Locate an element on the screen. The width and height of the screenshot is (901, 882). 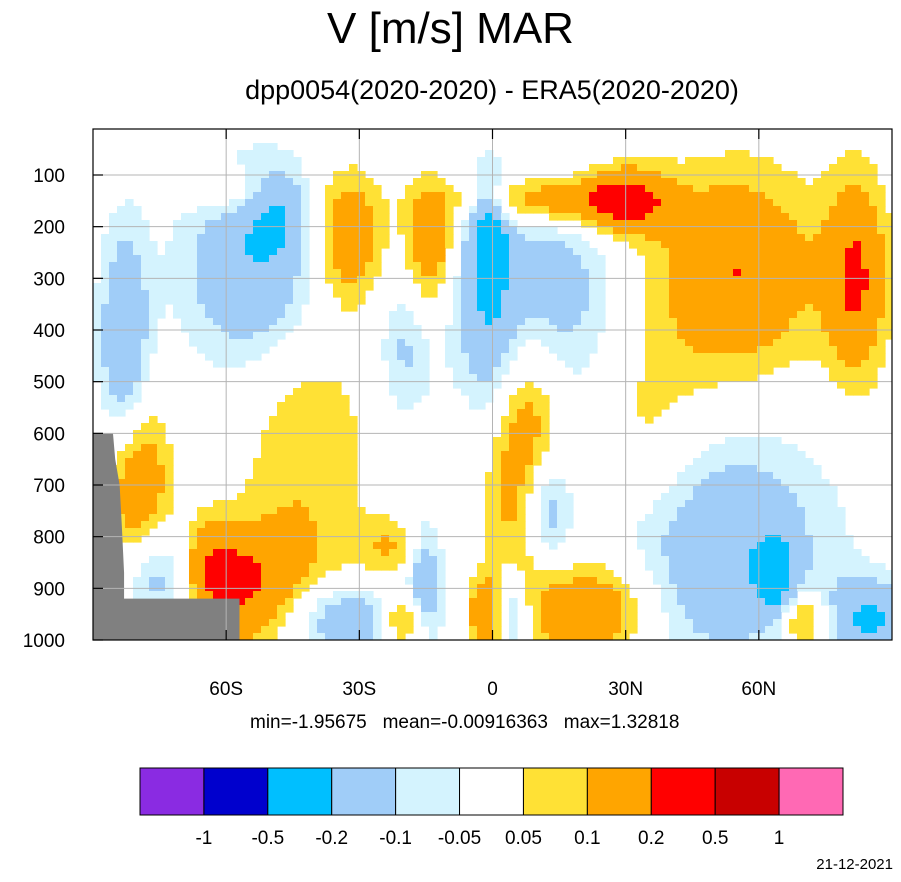
colorbar-label: 0.2 is located at coordinates (651, 838).